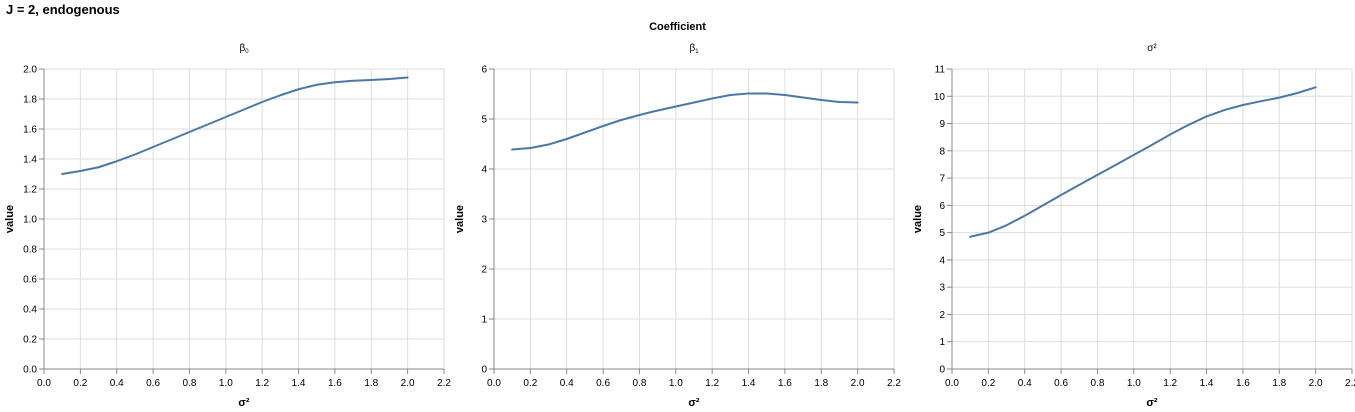 The height and width of the screenshot is (412, 1355). Describe the element at coordinates (1061, 383) in the screenshot. I see `x-tick-label: 0.6` at that location.